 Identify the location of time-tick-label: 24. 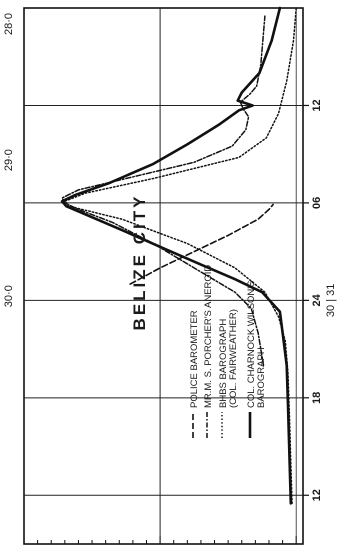
(317, 299).